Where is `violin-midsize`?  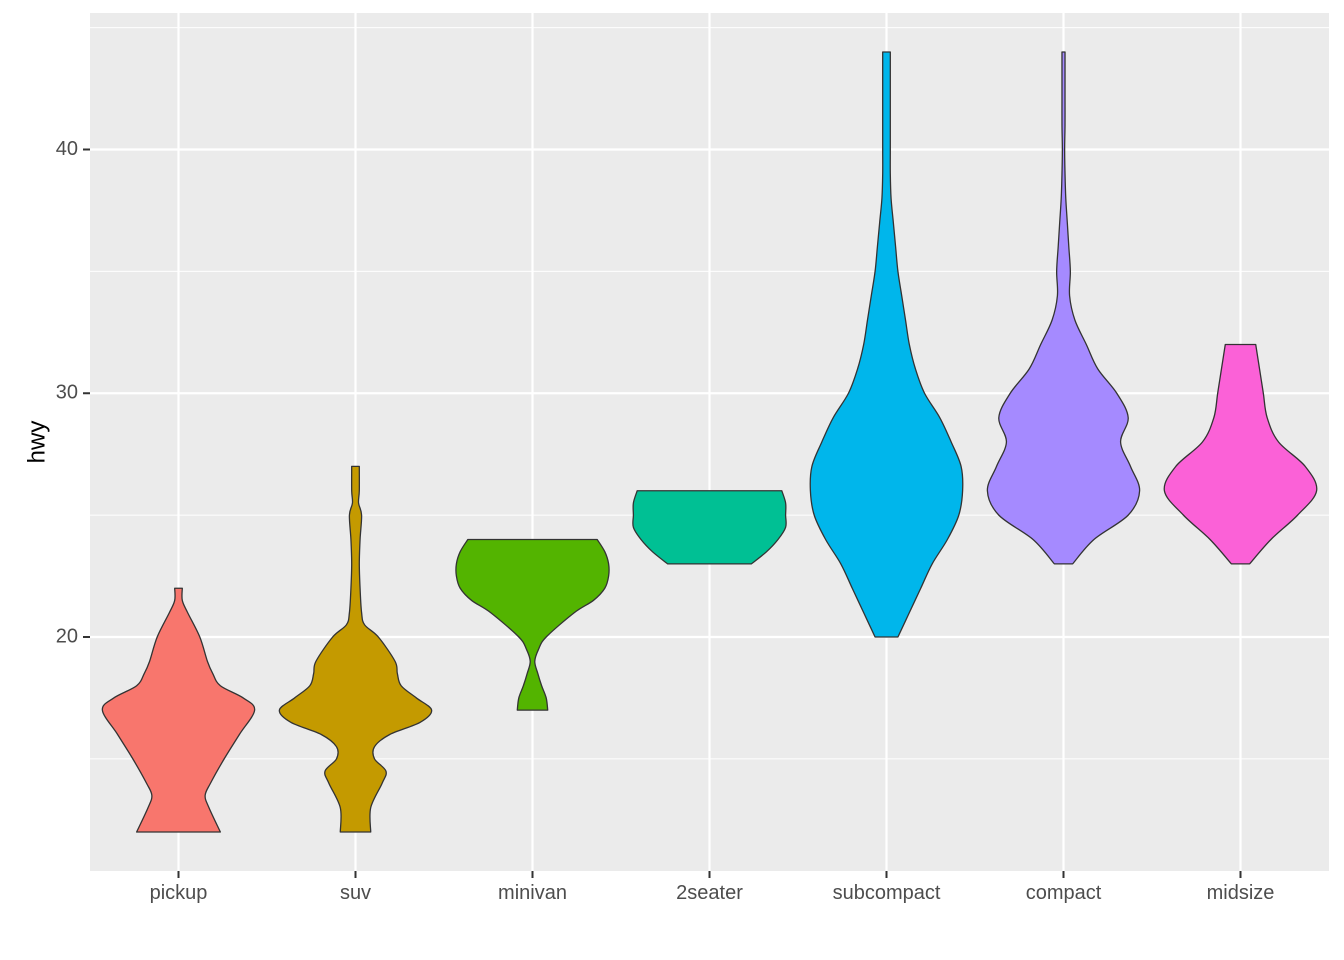
violin-midsize is located at coordinates (1240, 454).